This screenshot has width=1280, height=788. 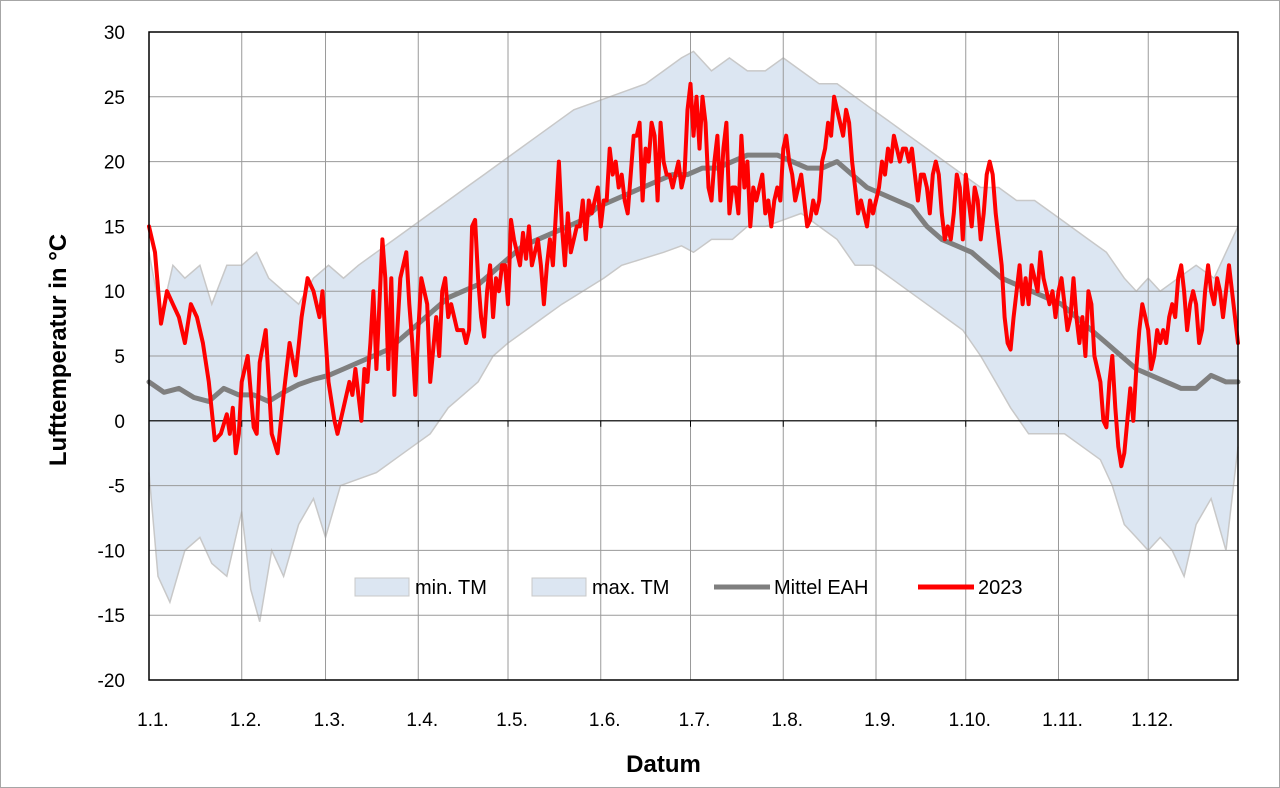 I want to click on y-tick-label: -10, so click(x=111, y=551).